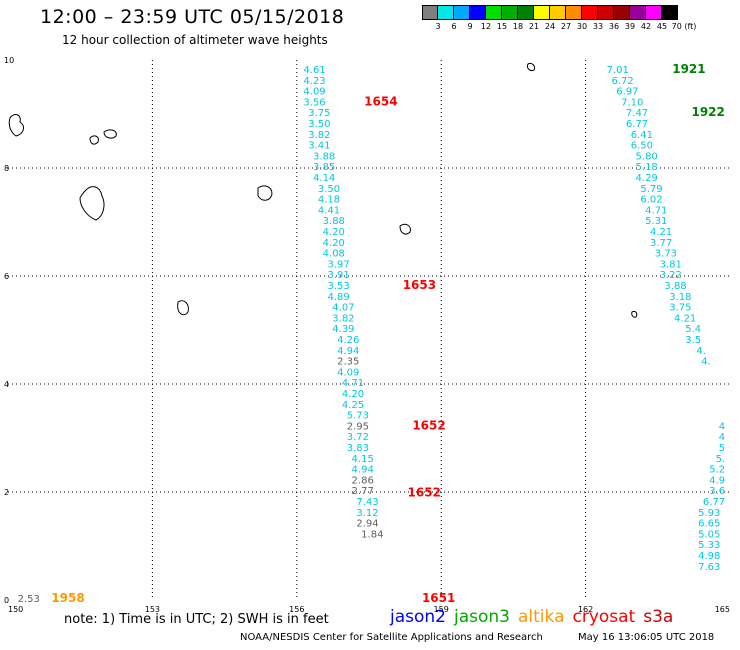 The height and width of the screenshot is (650, 740). I want to click on wave-height-value: 3.83, so click(358, 448).